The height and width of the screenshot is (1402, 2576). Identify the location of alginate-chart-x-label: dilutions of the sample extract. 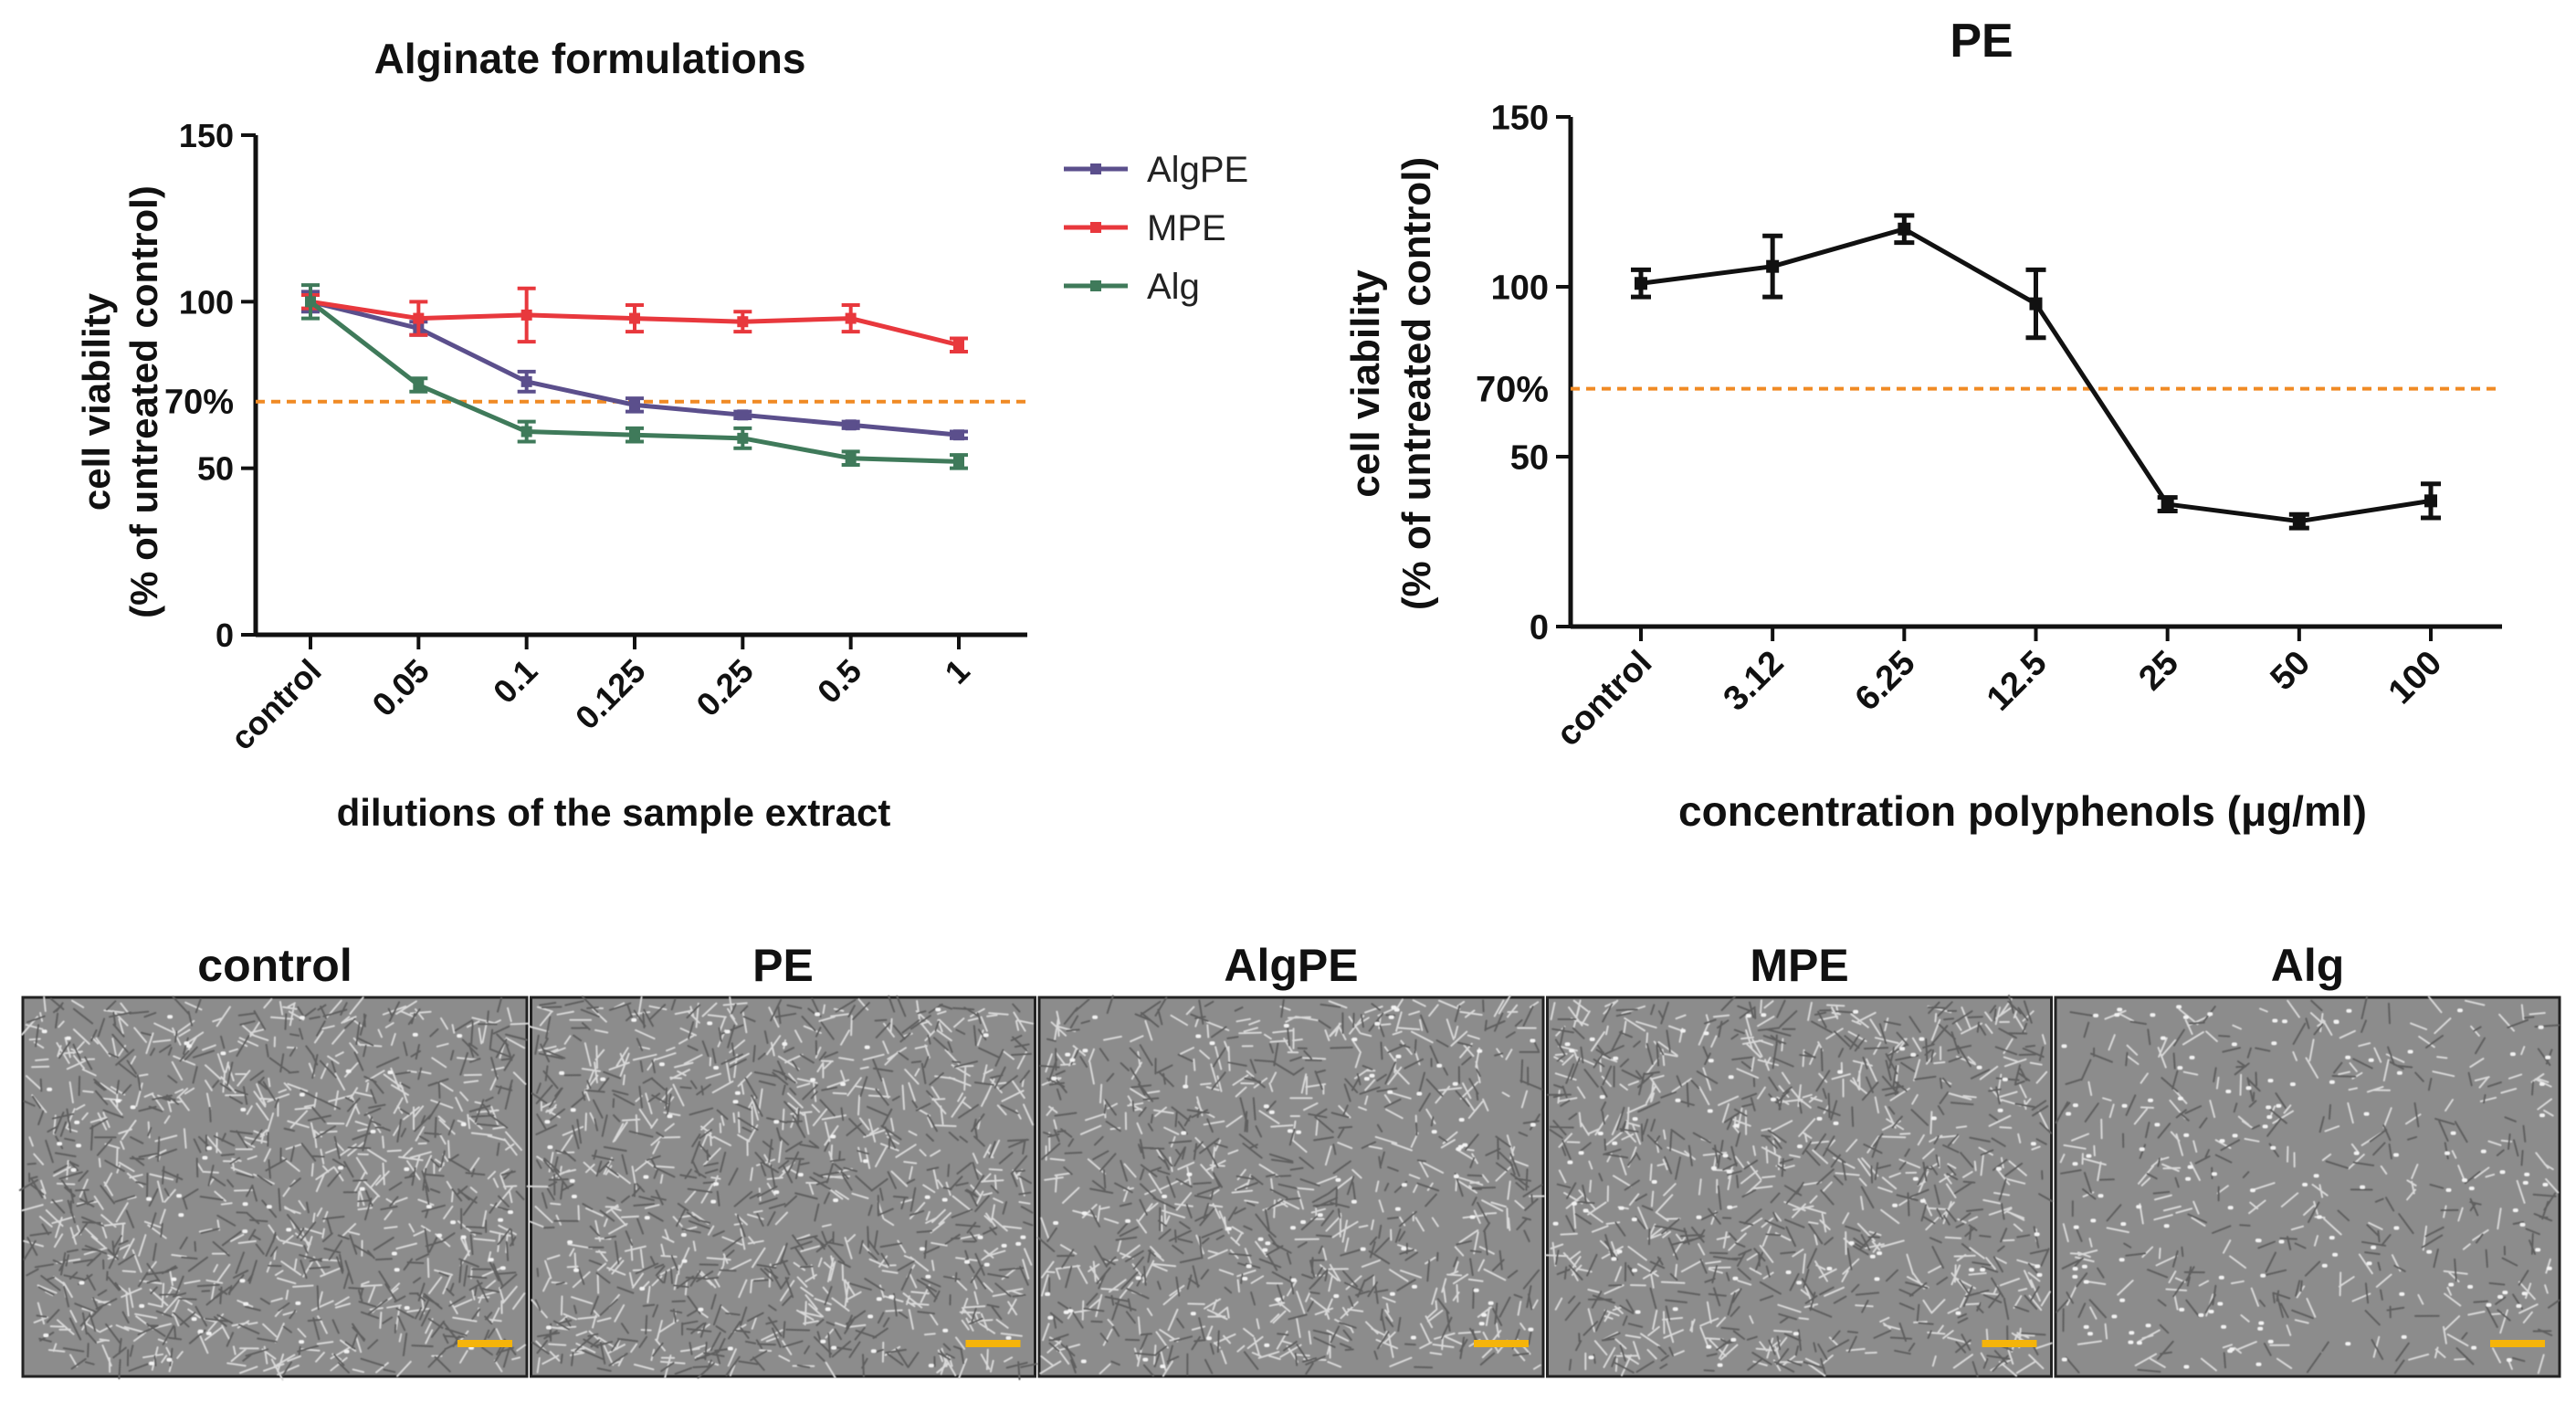
(614, 813).